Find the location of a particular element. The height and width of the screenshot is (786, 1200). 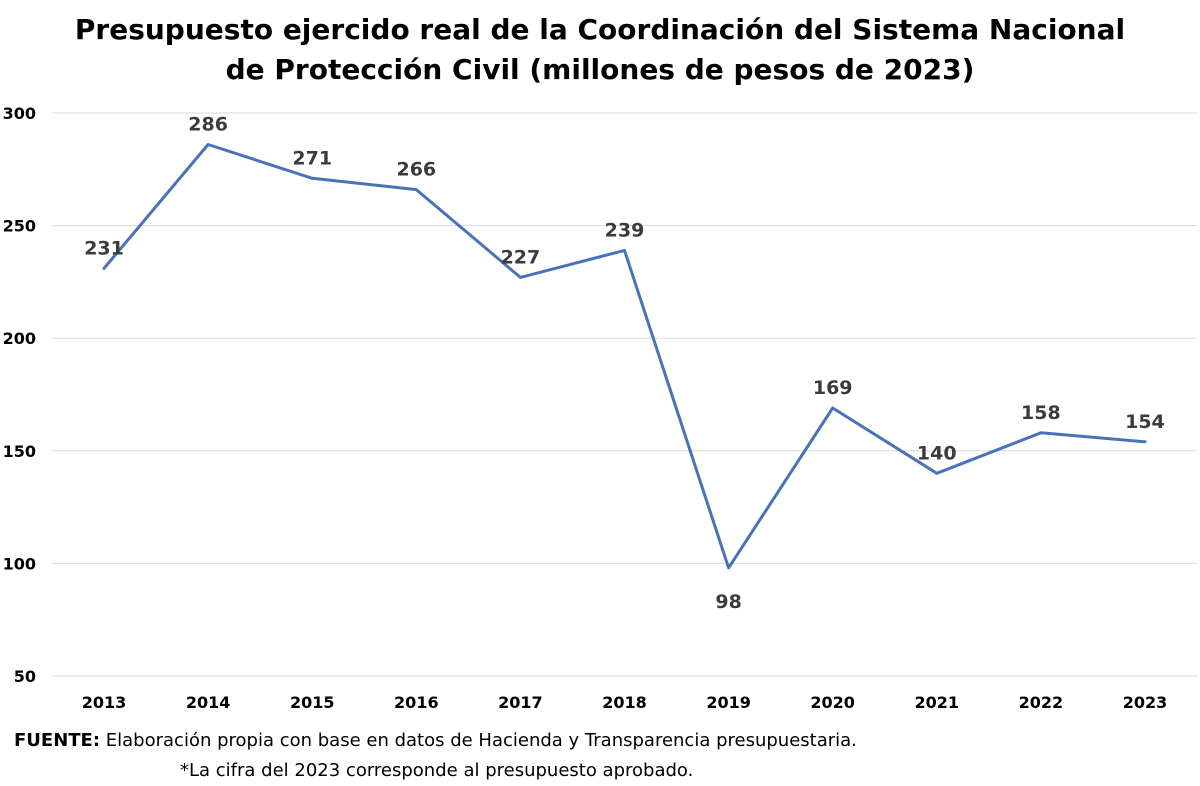

x-tick-label: 2014 is located at coordinates (208, 702).